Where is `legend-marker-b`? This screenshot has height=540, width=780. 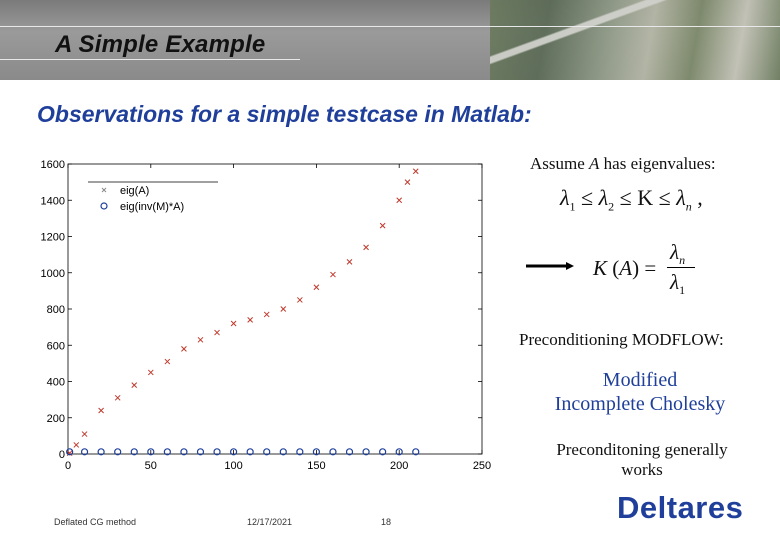 legend-marker-b is located at coordinates (104, 206).